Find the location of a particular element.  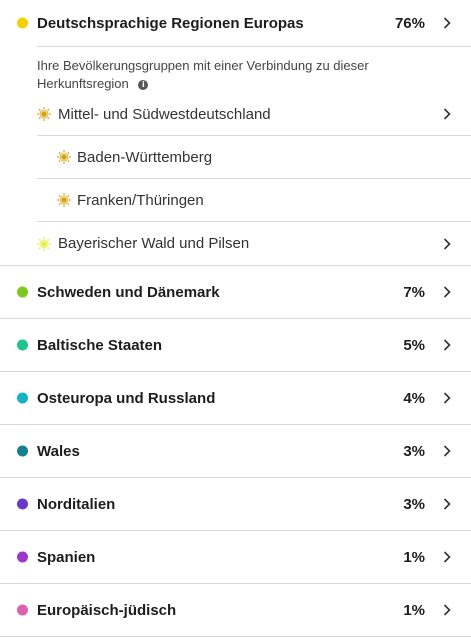

region-name: Schweden und Dänemark is located at coordinates (128, 292).